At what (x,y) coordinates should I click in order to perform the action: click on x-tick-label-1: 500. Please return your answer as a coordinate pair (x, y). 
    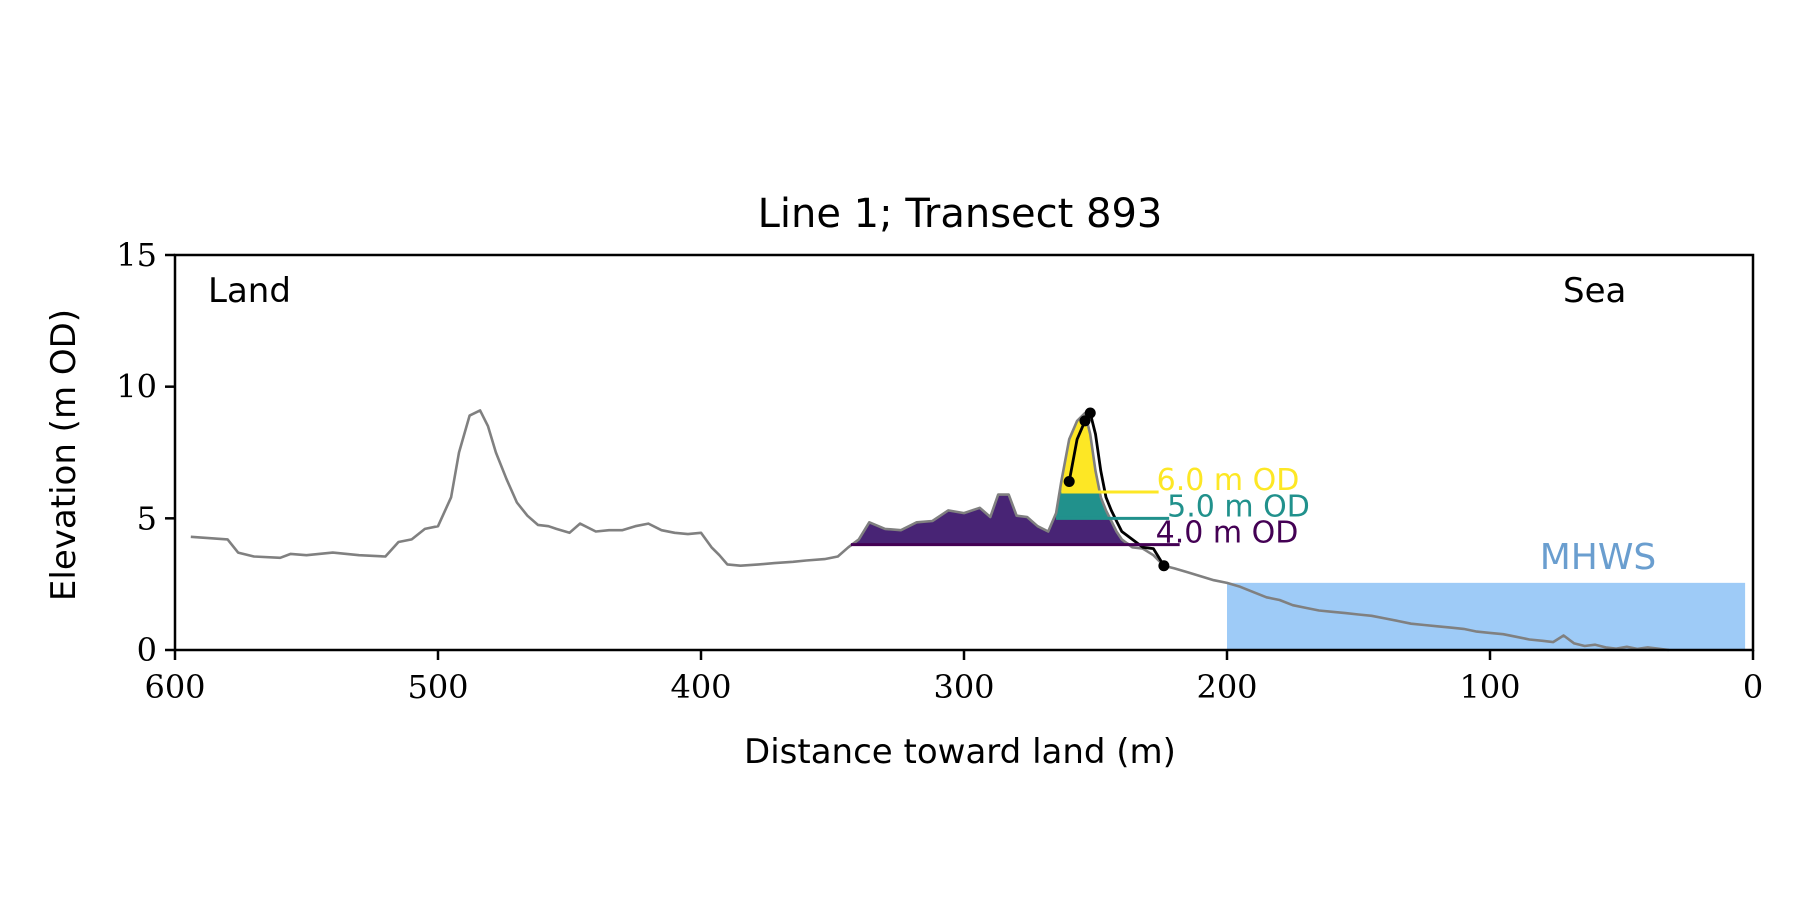
    Looking at the image, I should click on (437, 687).